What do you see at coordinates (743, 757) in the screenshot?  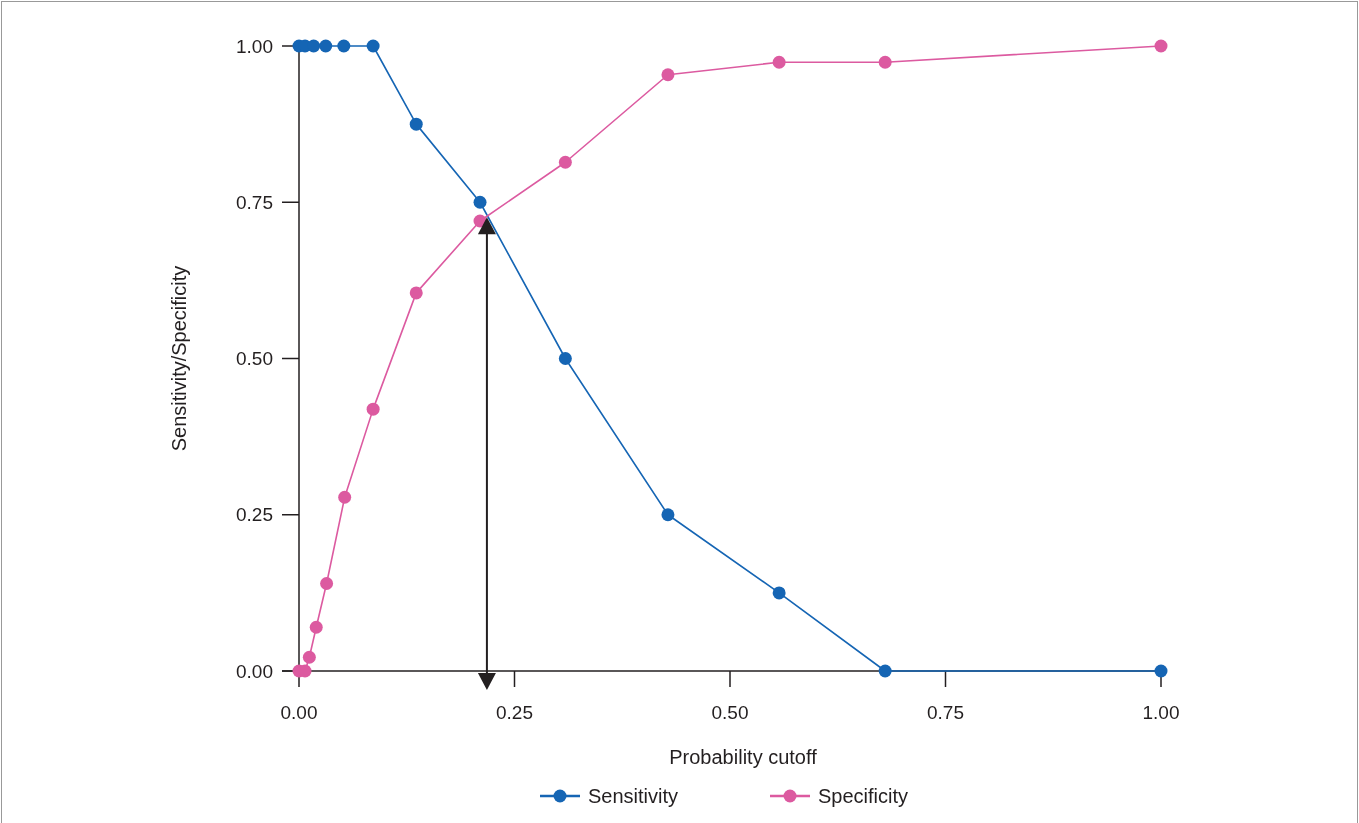 I see `x-axis-title: Probability cutoff` at bounding box center [743, 757].